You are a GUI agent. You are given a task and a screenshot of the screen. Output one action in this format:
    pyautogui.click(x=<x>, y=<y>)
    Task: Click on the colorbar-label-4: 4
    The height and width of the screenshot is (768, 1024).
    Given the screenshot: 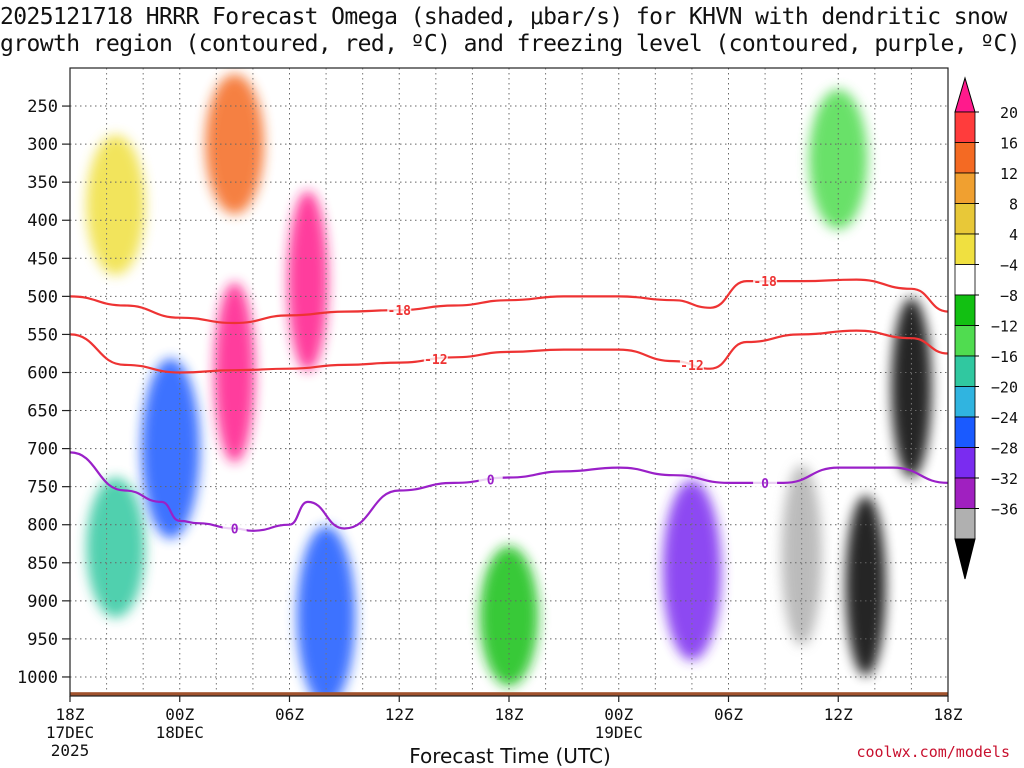 What is the action you would take?
    pyautogui.click(x=1013, y=235)
    